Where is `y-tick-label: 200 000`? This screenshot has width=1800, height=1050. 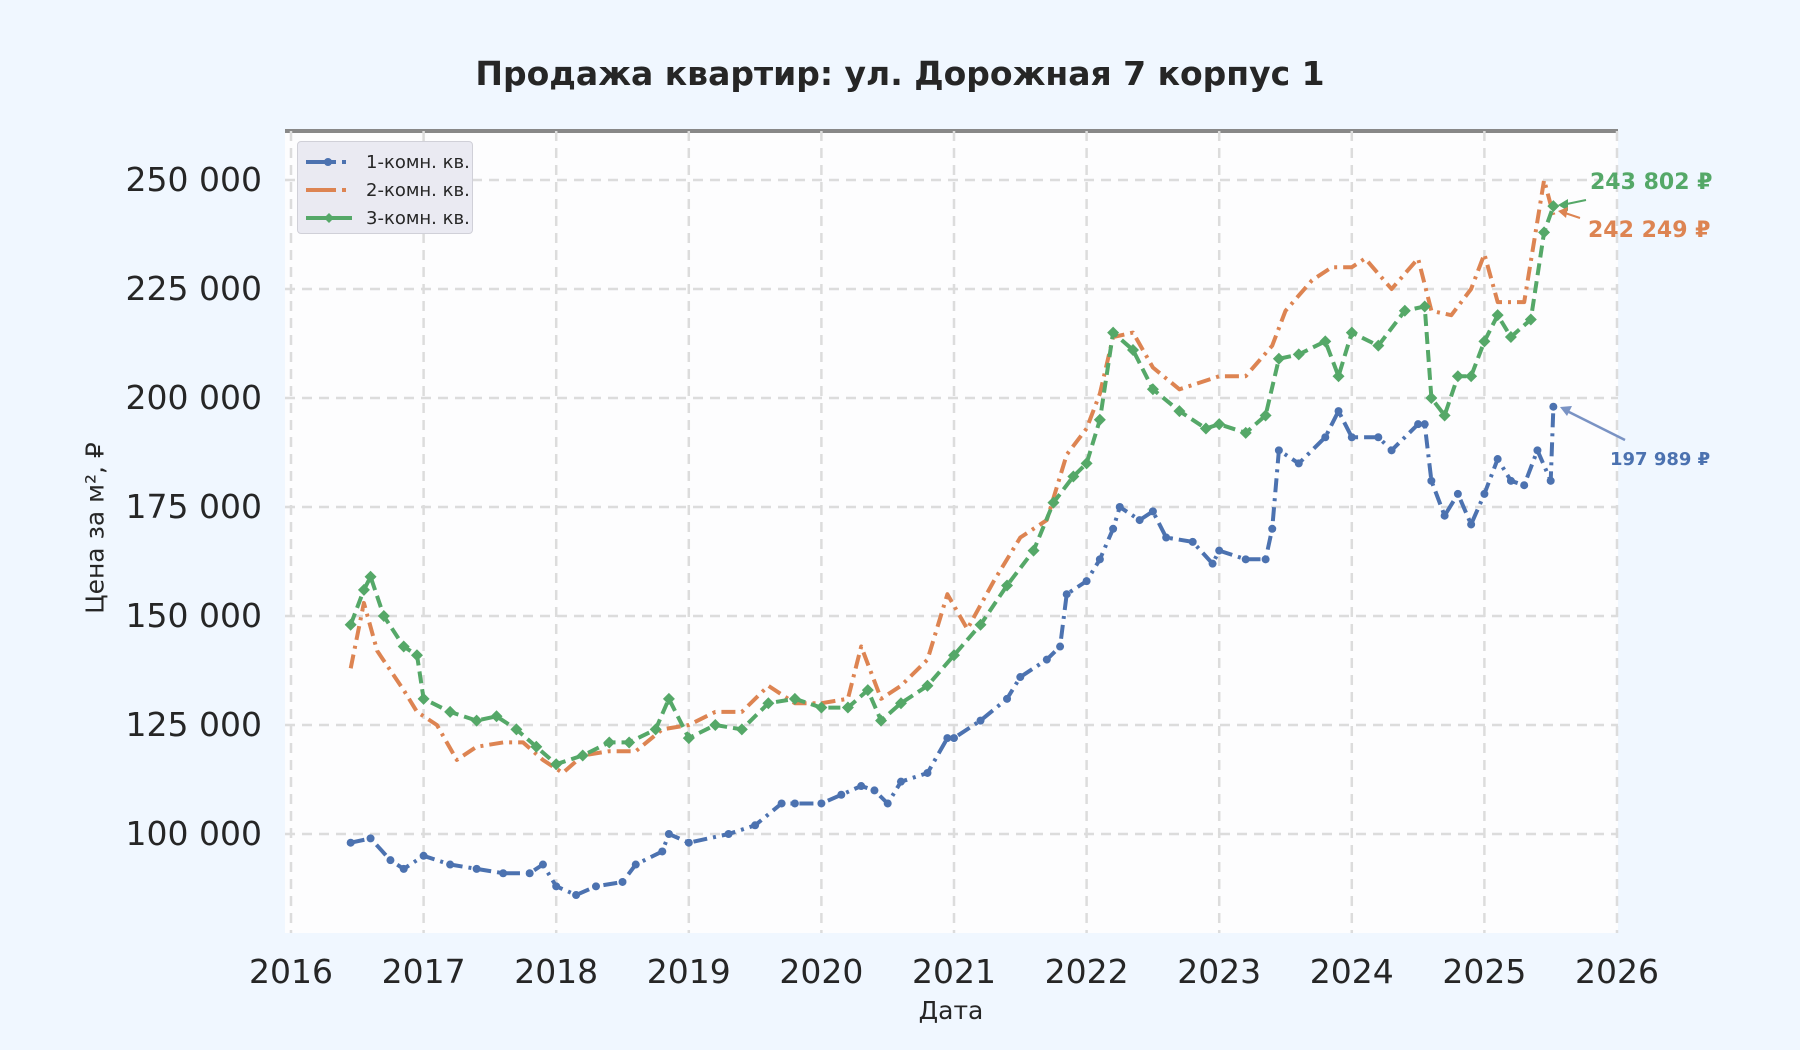 y-tick-label: 200 000 is located at coordinates (193, 397).